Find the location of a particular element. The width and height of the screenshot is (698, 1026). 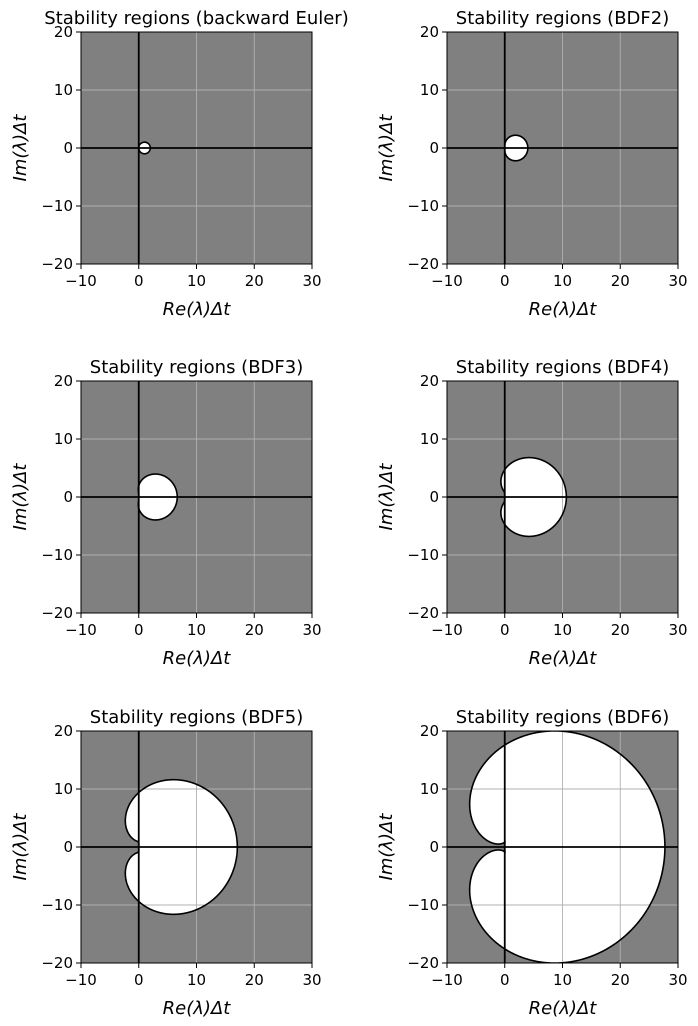

subplot-title: Stability regions (BDF6) is located at coordinates (562, 717).